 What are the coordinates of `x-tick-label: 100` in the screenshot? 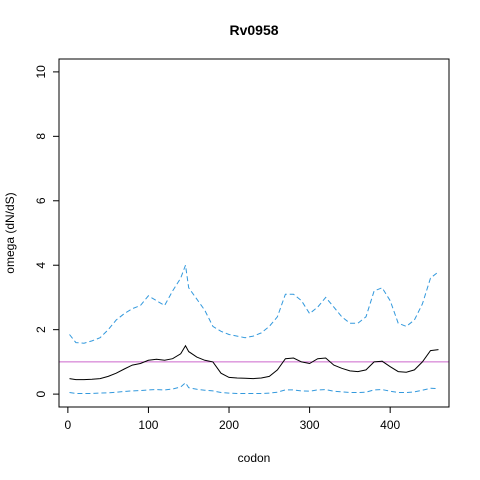 It's located at (148, 425).